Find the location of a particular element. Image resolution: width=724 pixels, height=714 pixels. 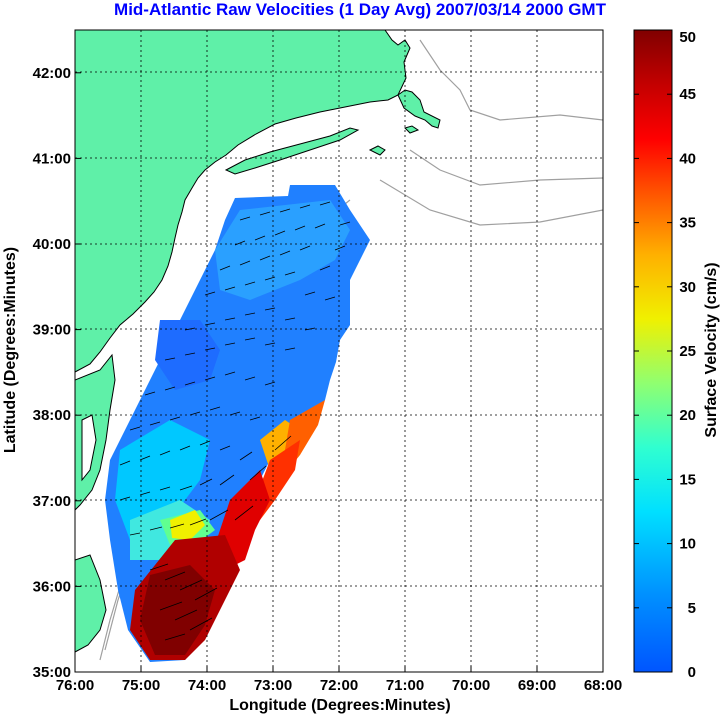

x-tick-label: 68:00 is located at coordinates (603, 685).